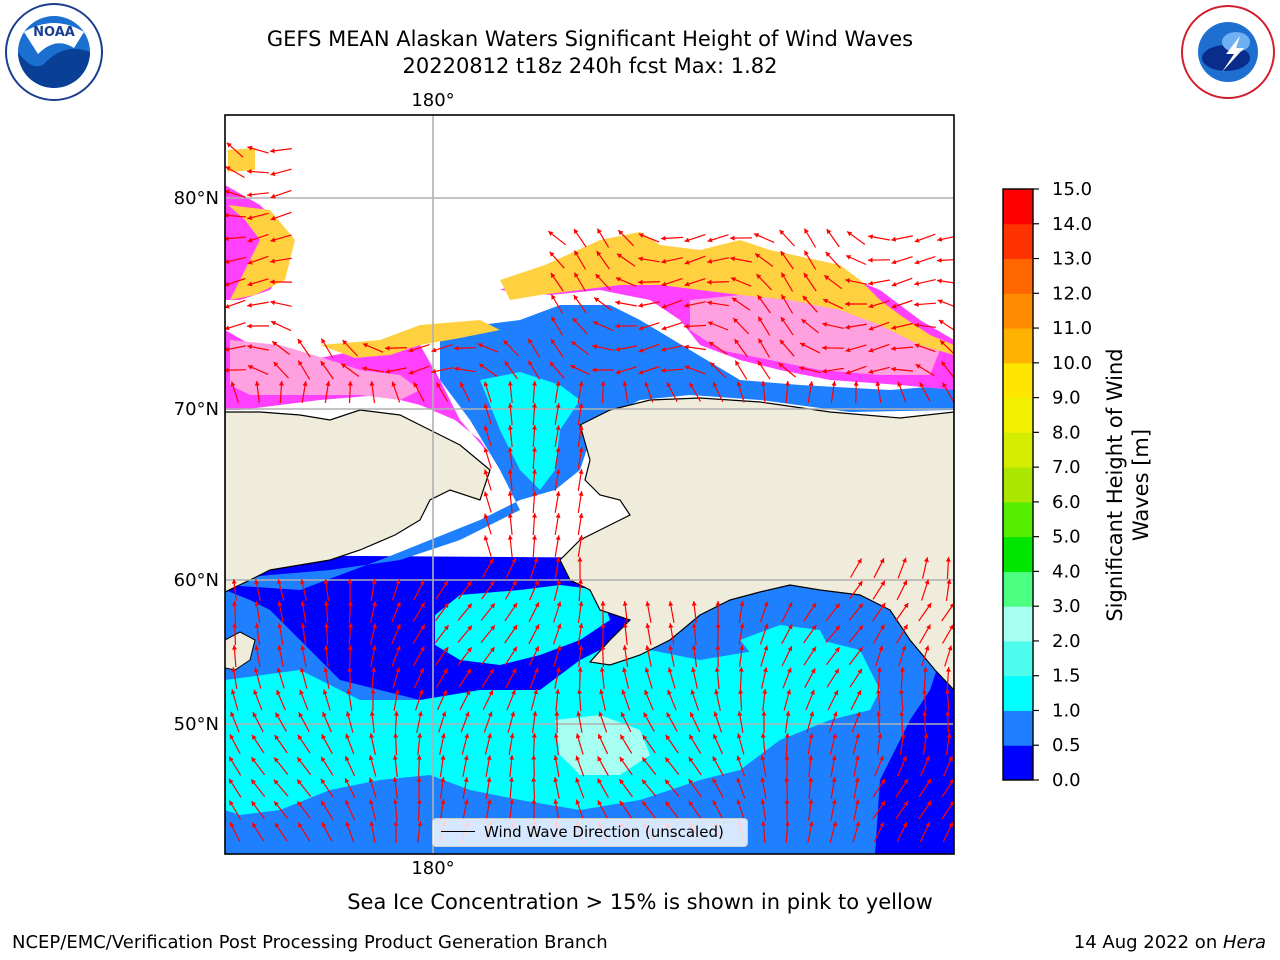 The image size is (1280, 960). Describe the element at coordinates (1066, 571) in the screenshot. I see `colorbar-tick-label: 4.0` at that location.